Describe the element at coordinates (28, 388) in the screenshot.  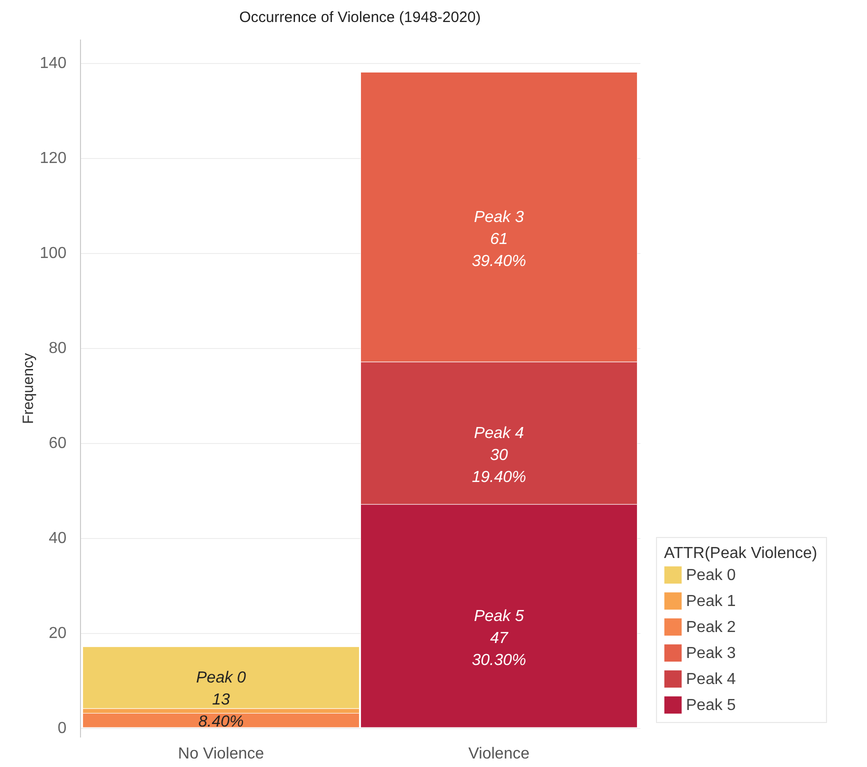
I see `y-axis-title: Frequency` at that location.